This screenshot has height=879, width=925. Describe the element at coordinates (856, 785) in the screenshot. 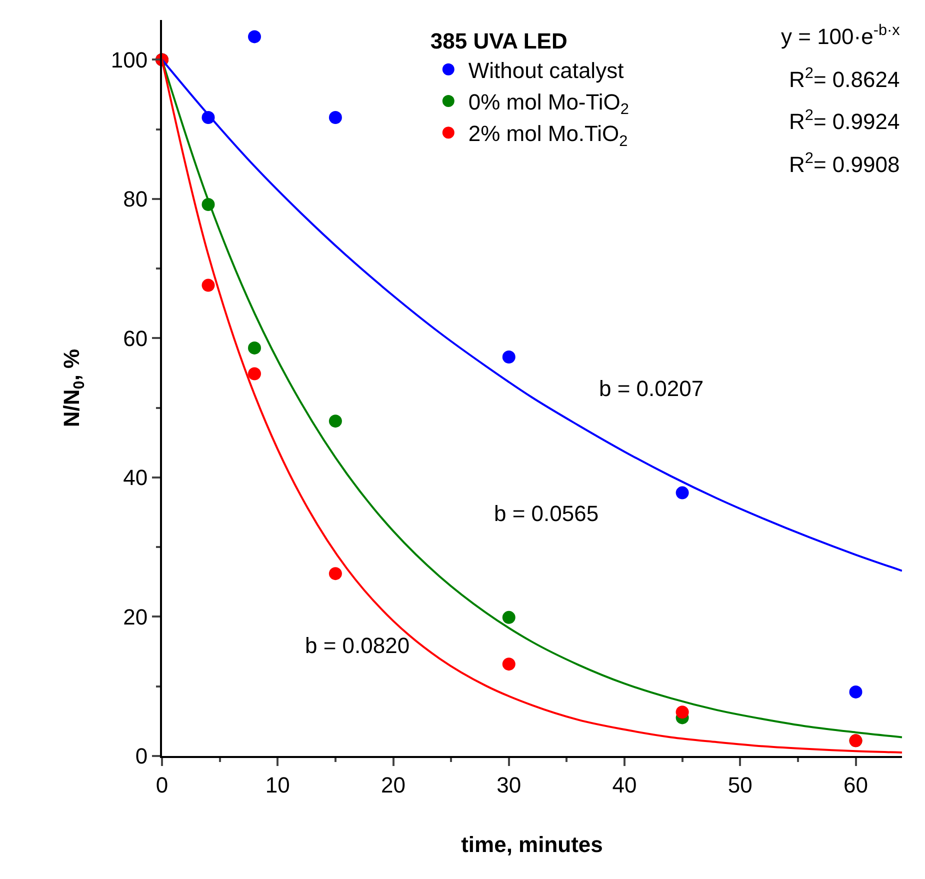

I see `x-tick-label: 60` at that location.